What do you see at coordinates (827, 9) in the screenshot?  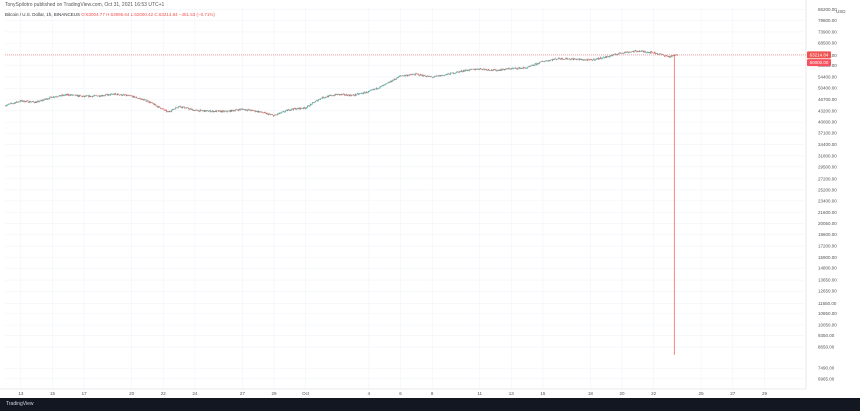 I see `y-tick-label: 86200.00` at bounding box center [827, 9].